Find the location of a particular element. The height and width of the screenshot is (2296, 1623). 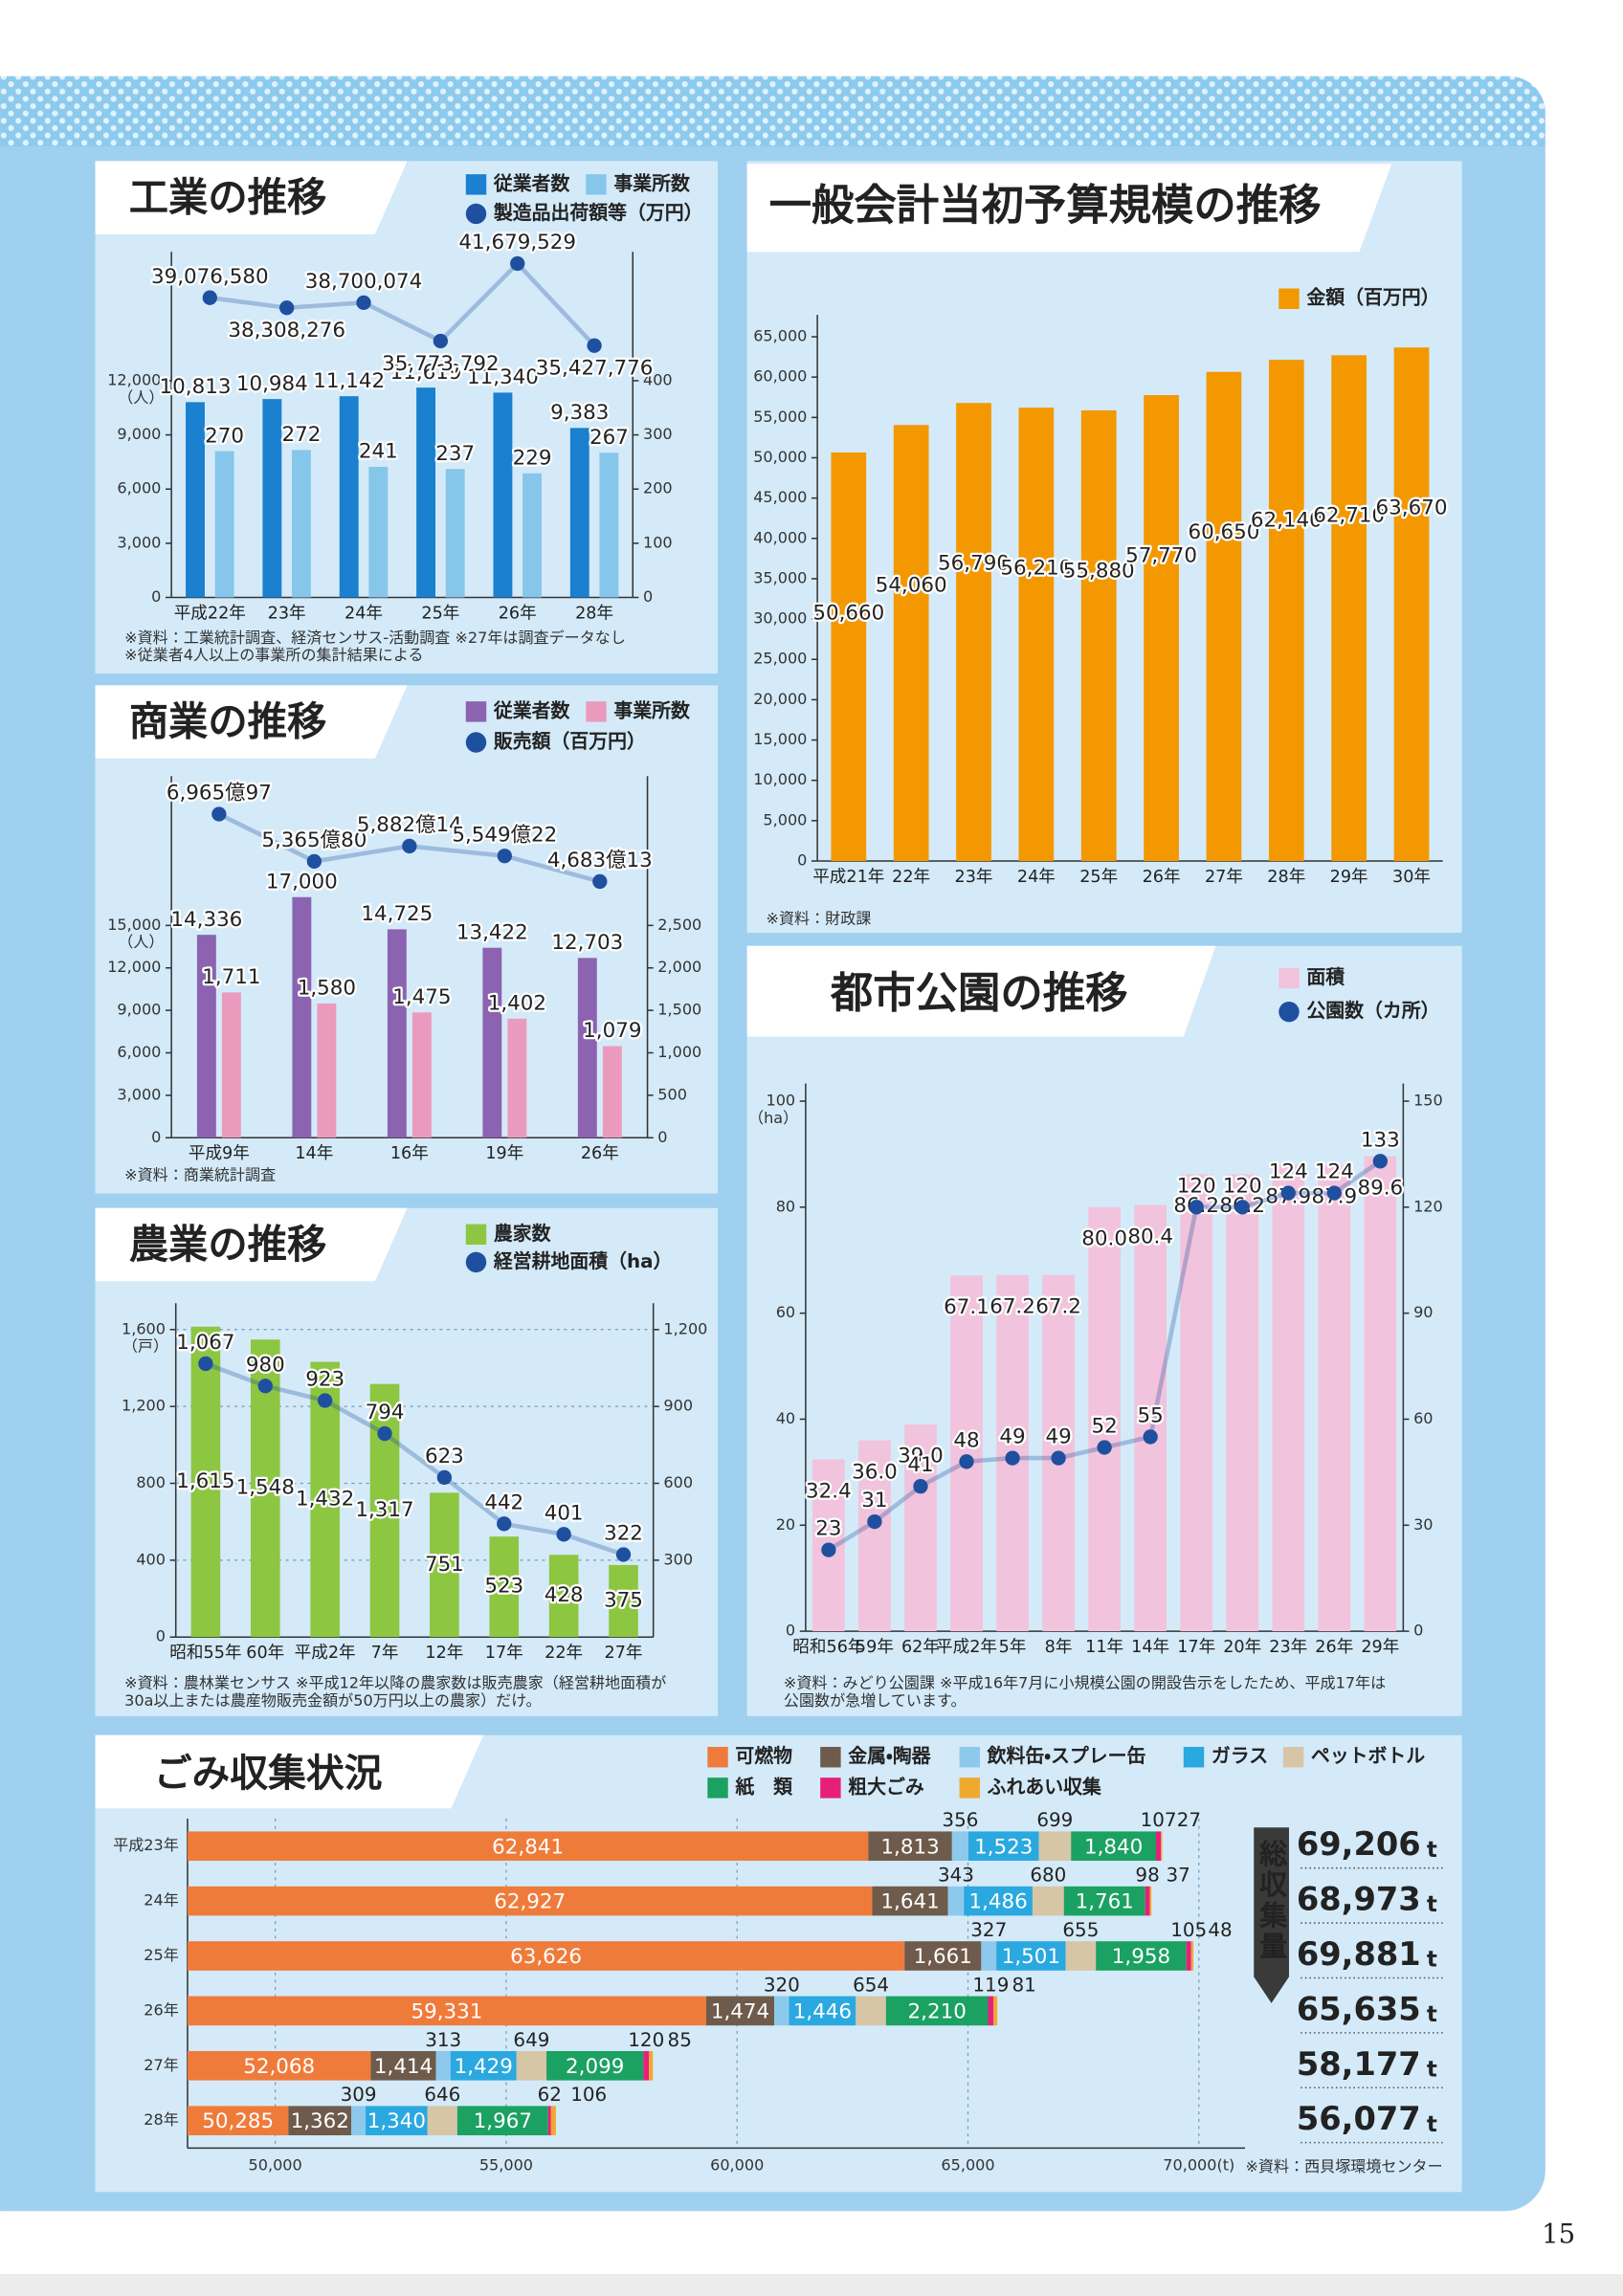

chart-title: 工業の推移 is located at coordinates (228, 198).